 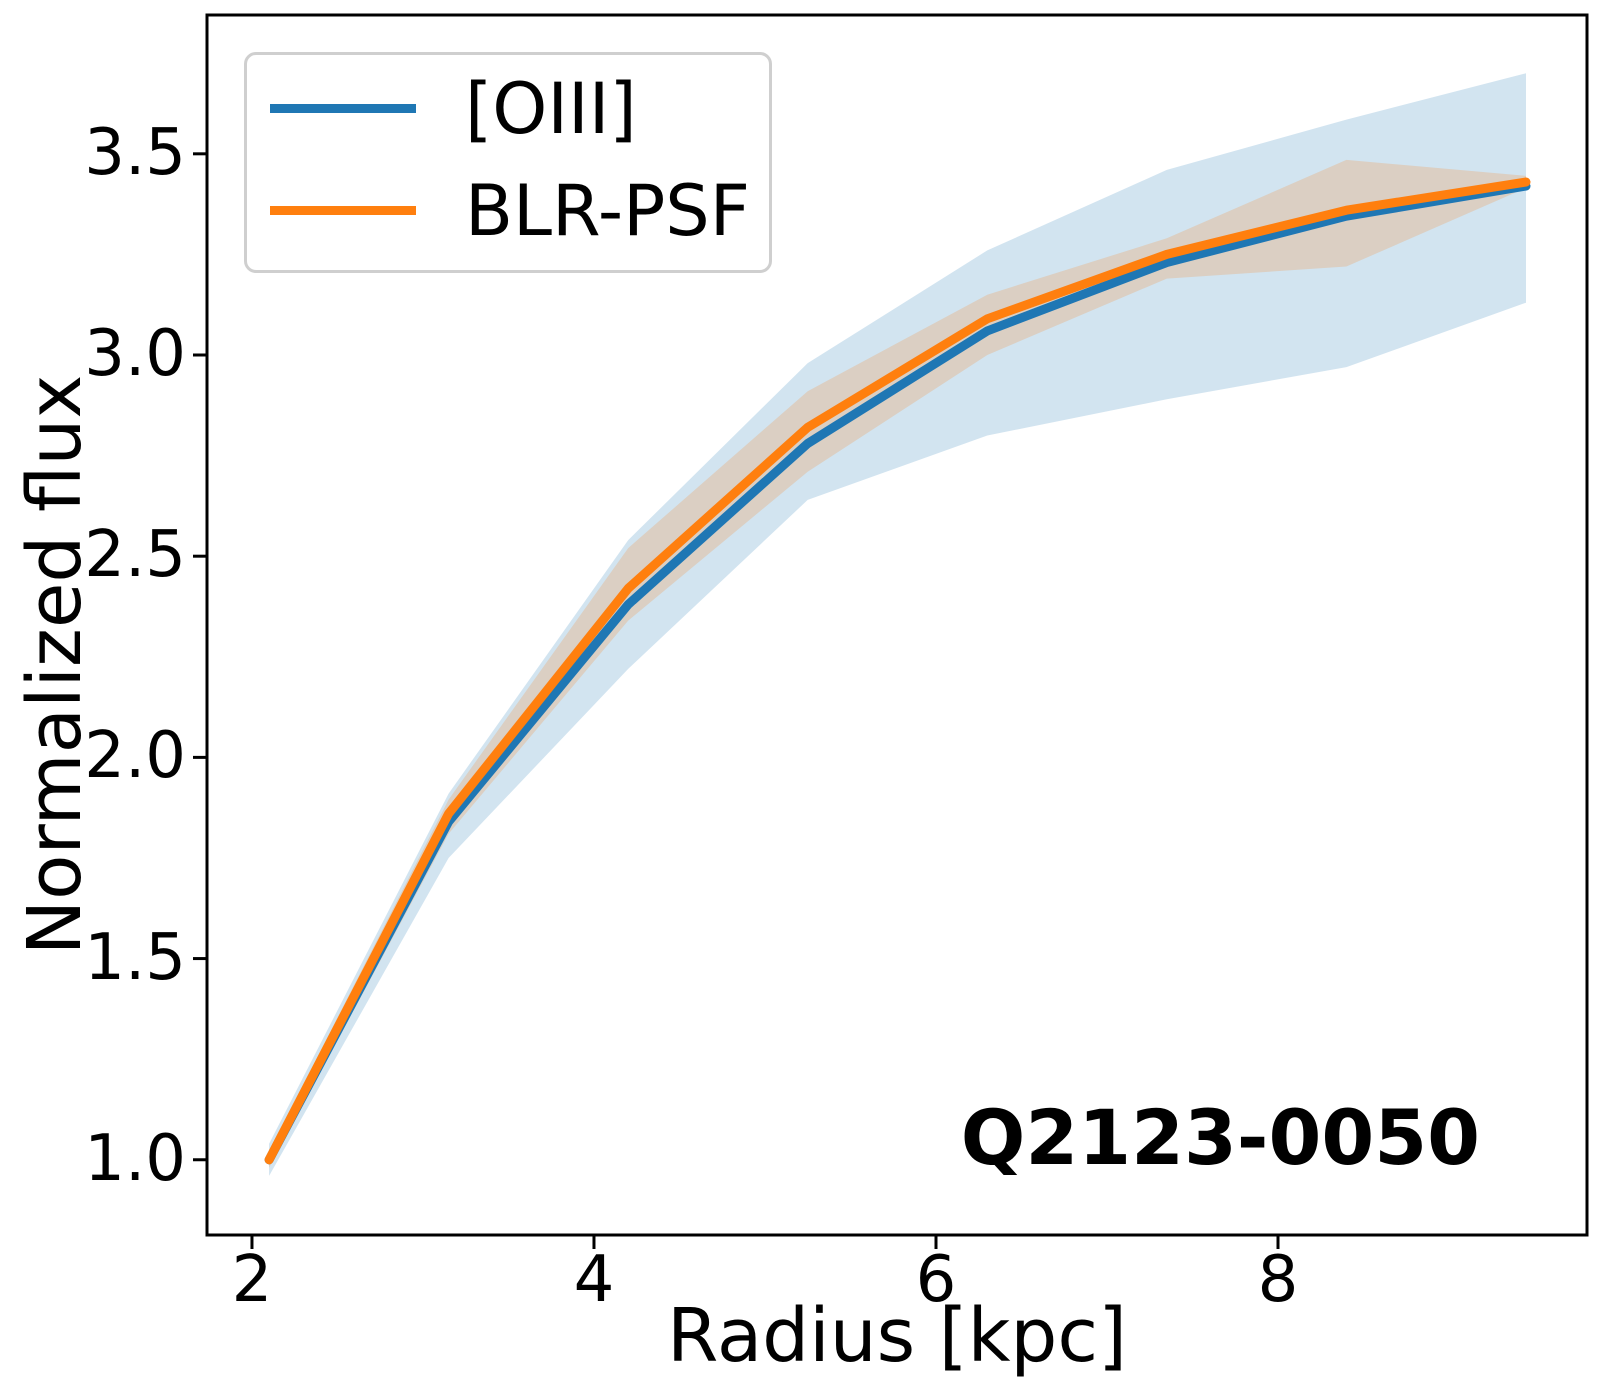 I want to click on legend-label-blr-psf: BLR-PSF, so click(x=607, y=211).